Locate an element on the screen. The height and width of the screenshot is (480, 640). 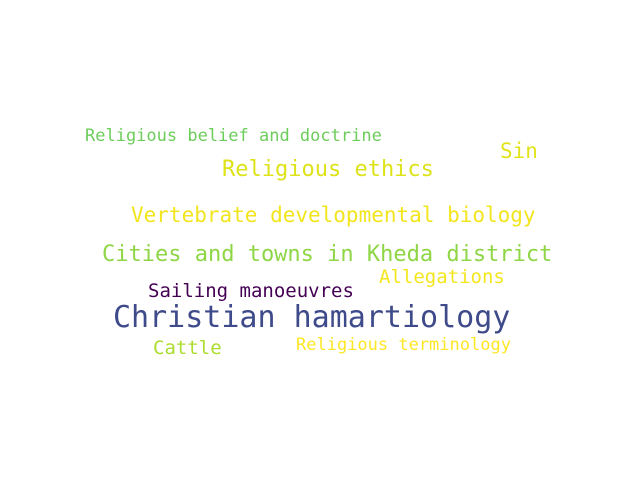
word-cattle: Cattle is located at coordinates (187, 348).